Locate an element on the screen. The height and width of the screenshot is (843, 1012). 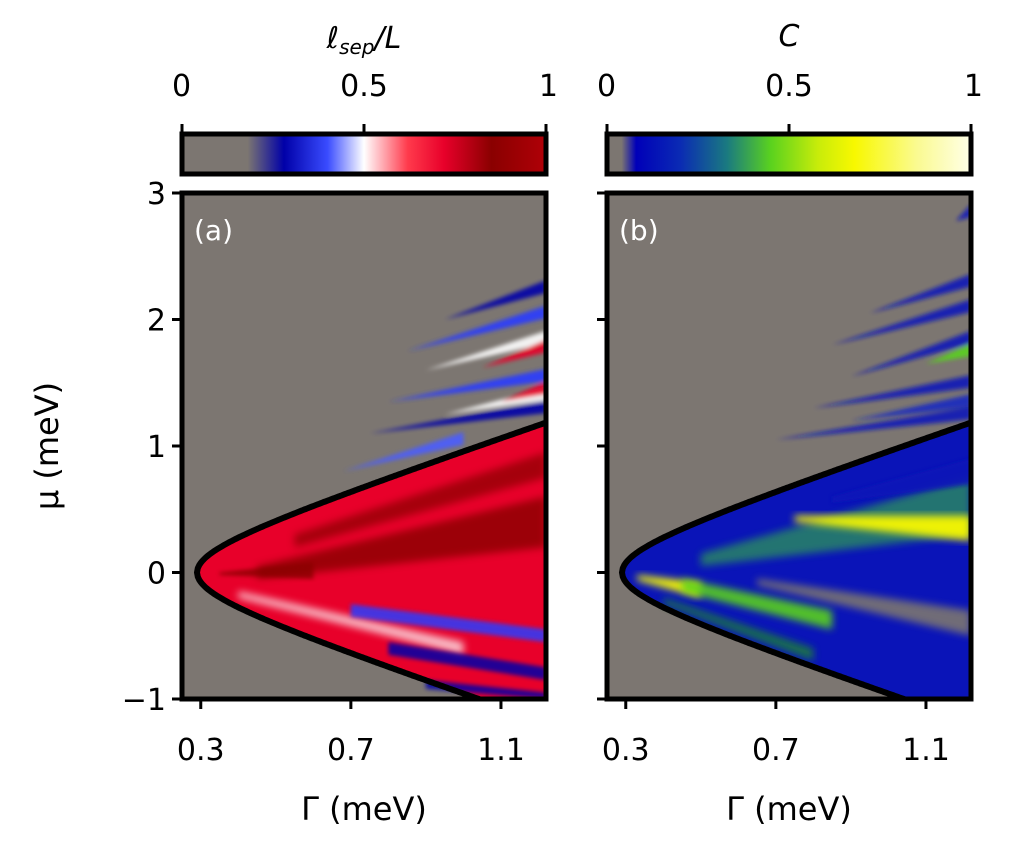
heatmap-b-streaks is located at coordinates (873, 322).